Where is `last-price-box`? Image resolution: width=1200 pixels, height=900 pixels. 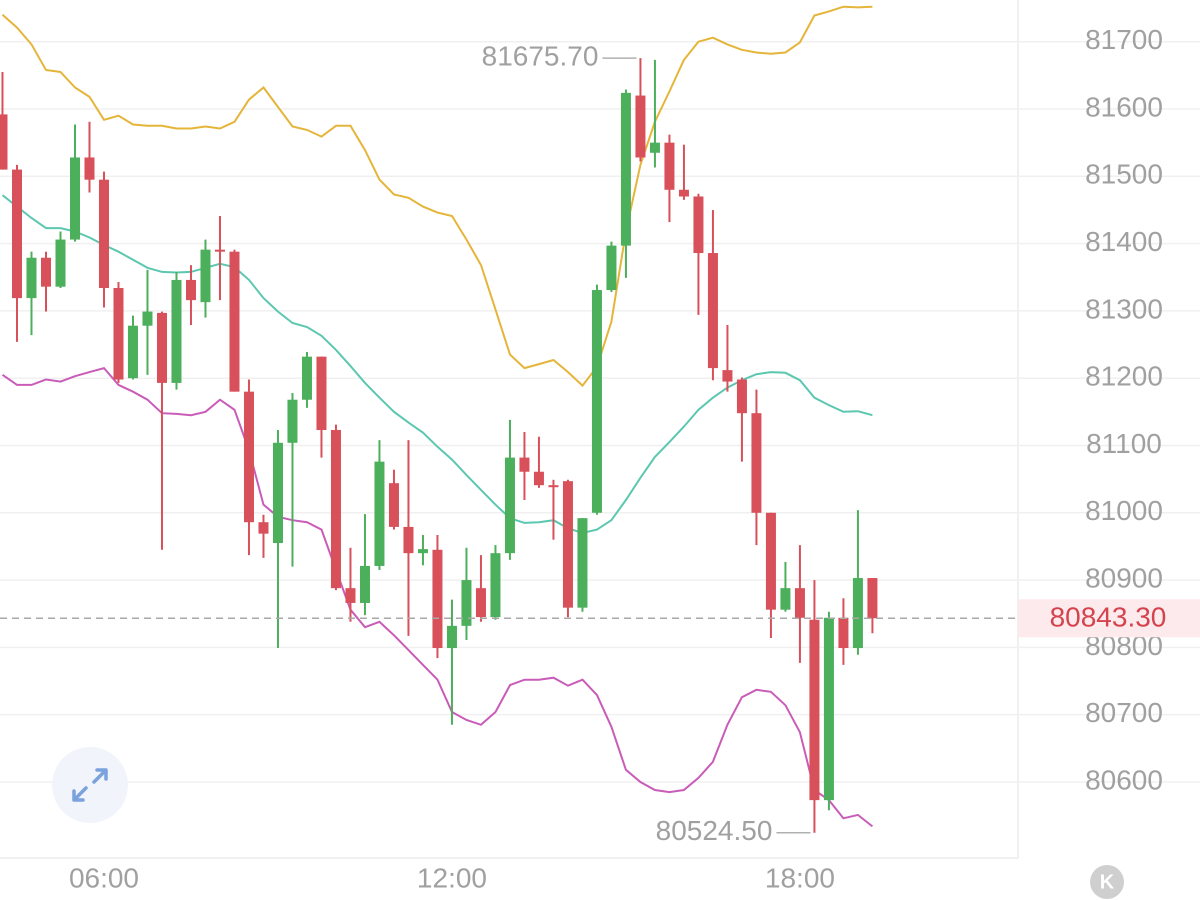
last-price-box is located at coordinates (1109, 618).